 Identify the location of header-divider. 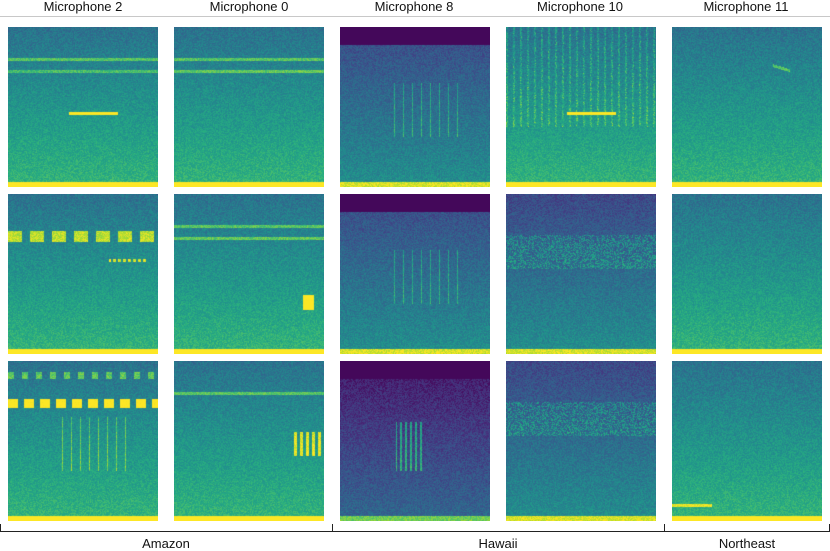
(415, 16).